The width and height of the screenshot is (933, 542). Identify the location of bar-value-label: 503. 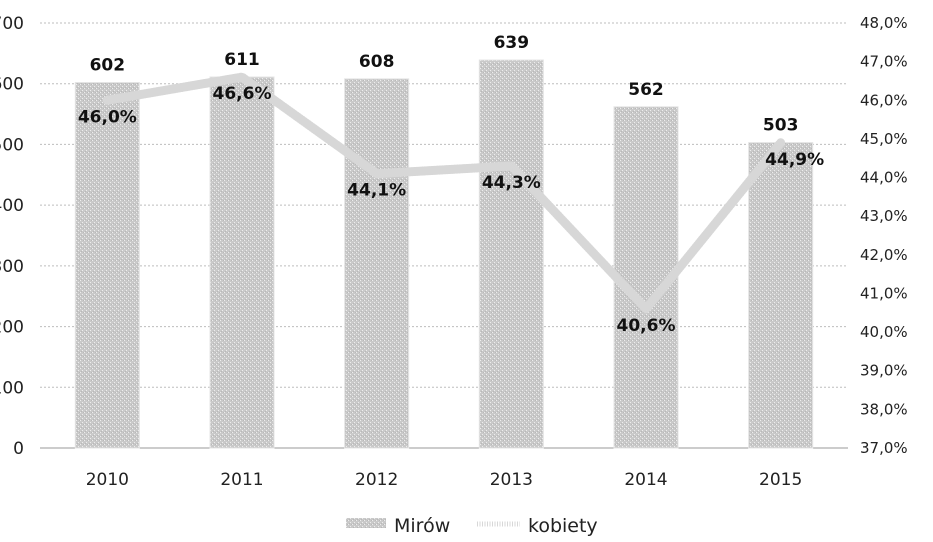
(781, 126).